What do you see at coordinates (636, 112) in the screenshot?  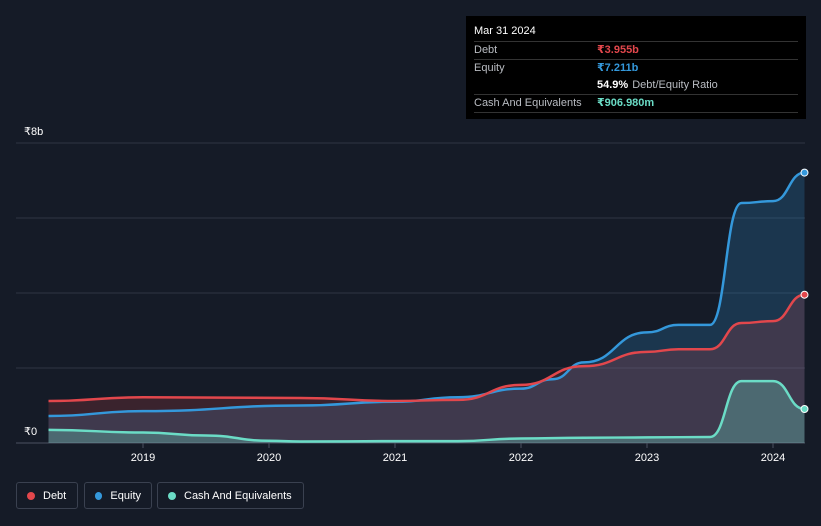 I see `tooltip-divider` at bounding box center [636, 112].